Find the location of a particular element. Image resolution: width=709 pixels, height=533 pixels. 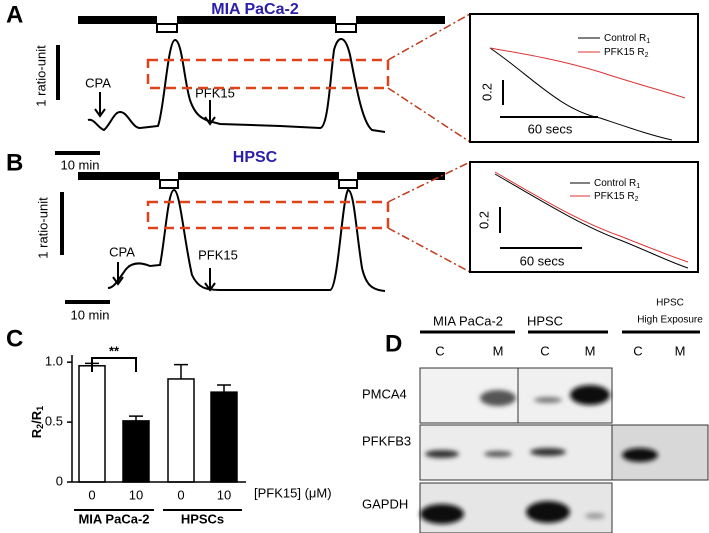

panel-label: C is located at coordinates (14, 338).